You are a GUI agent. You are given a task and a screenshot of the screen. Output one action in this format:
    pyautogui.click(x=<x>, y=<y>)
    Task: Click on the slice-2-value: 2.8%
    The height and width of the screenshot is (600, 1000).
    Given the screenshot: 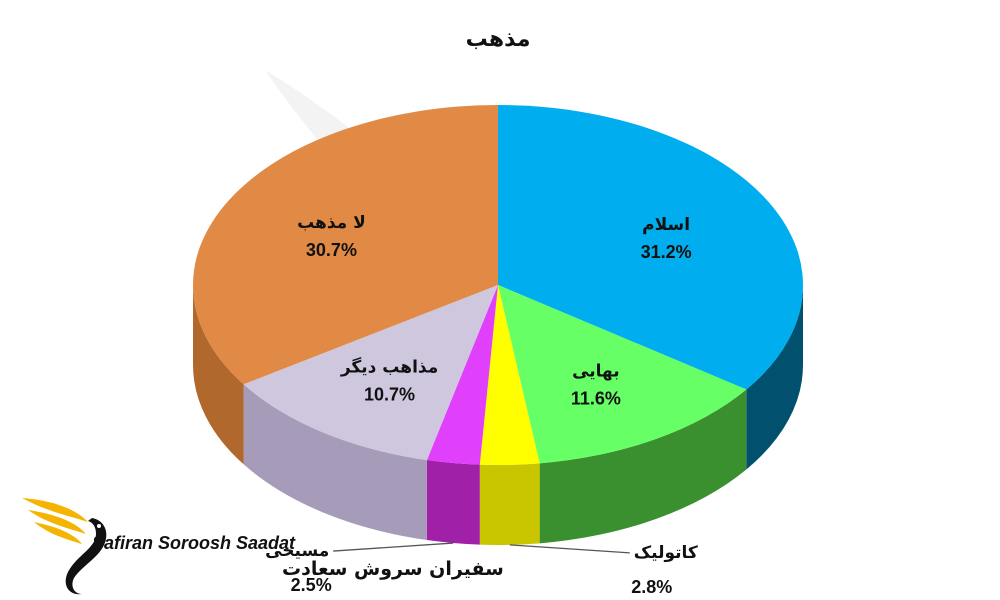 What is the action you would take?
    pyautogui.click(x=651, y=587)
    